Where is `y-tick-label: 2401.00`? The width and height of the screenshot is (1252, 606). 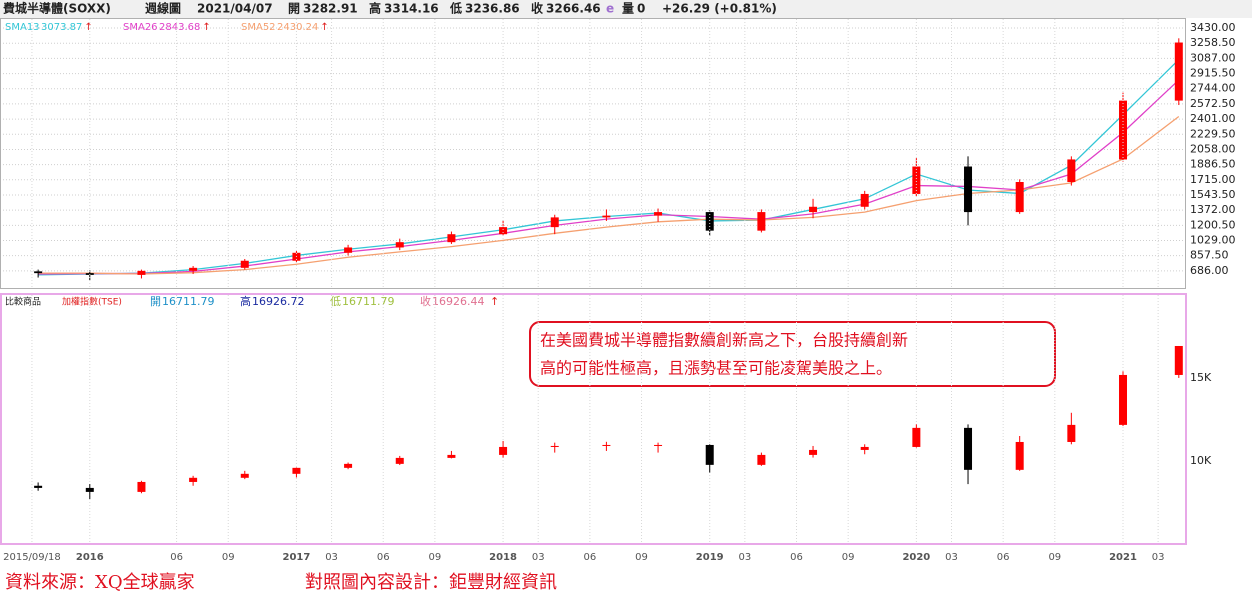 y-tick-label: 2401.00 is located at coordinates (1213, 118).